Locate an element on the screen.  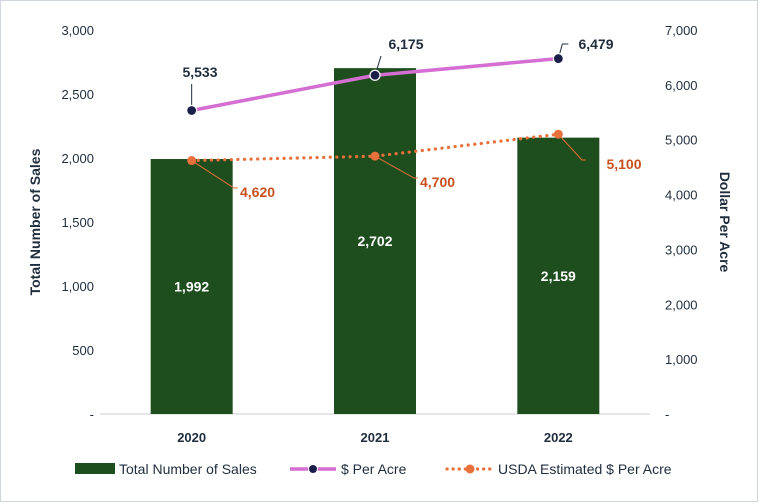
bar-total-sales-2021 is located at coordinates (375, 241).